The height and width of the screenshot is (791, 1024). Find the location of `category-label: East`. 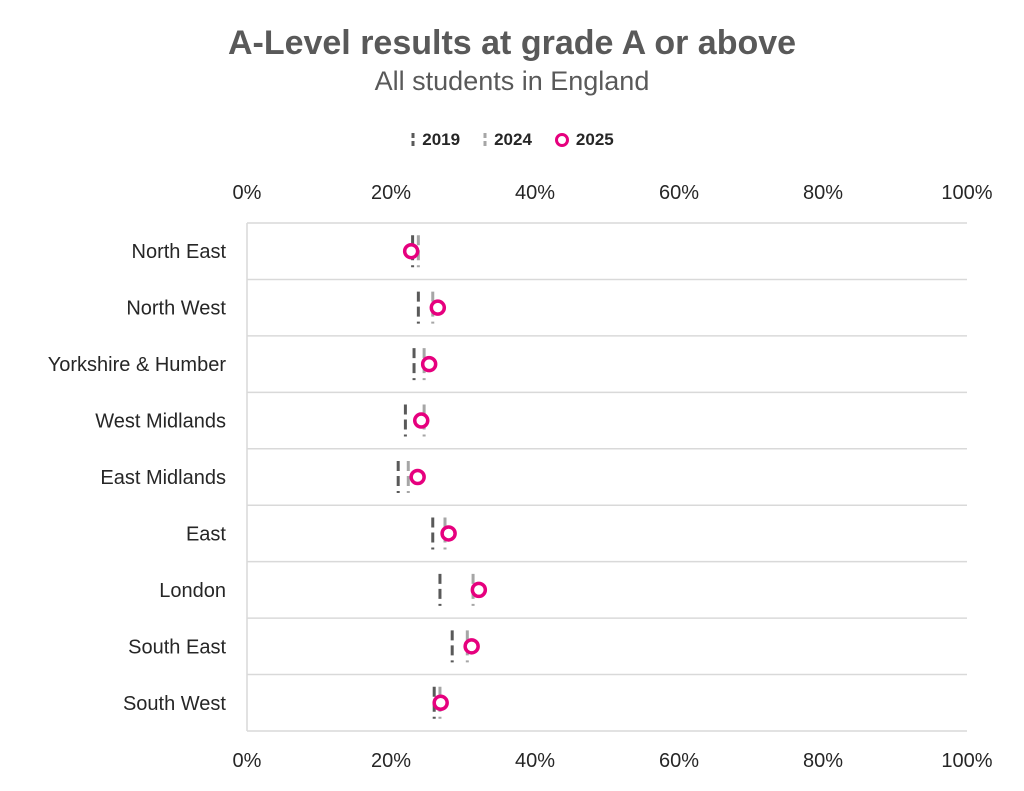

category-label: East is located at coordinates (206, 534).